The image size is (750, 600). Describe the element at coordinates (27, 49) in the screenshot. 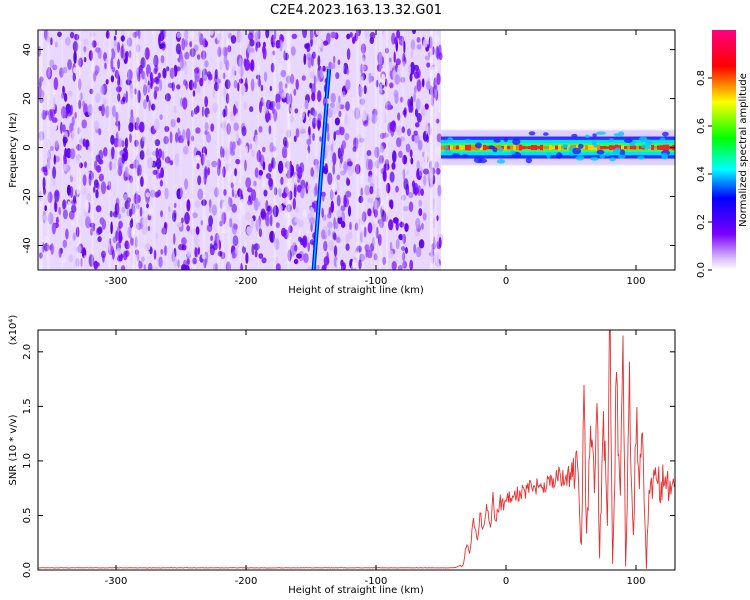

I see `ytick-label: 40` at that location.